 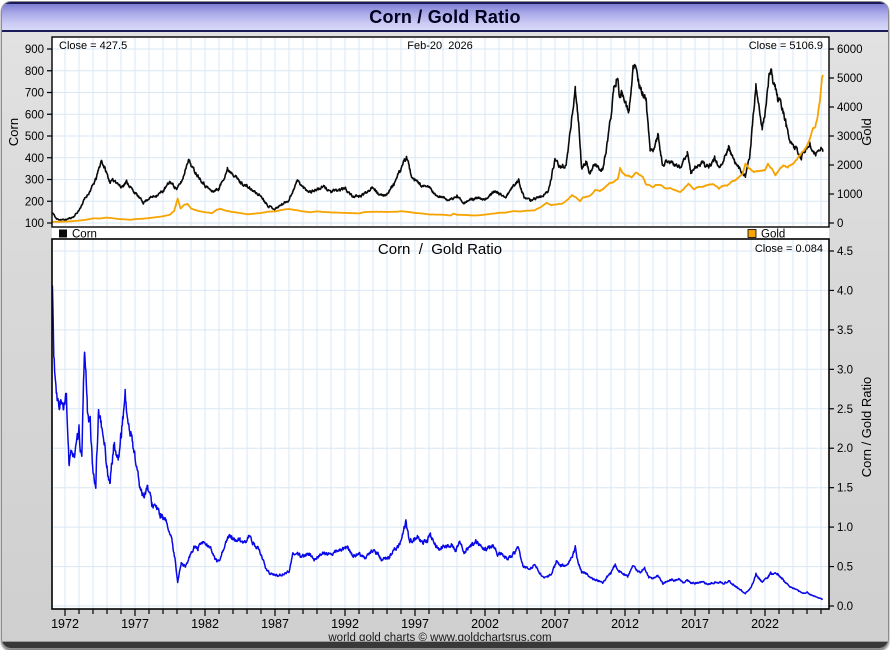 What do you see at coordinates (440, 249) in the screenshot?
I see `ratio-panel-title: Corn / Gold Ratio` at bounding box center [440, 249].